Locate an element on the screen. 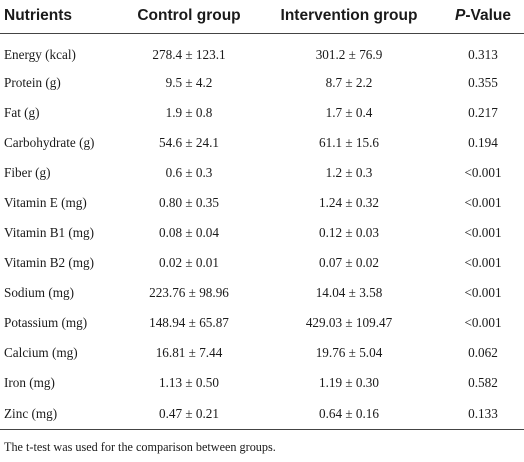  cell-intervention-value: 19.76 ± 5.04 is located at coordinates (349, 352).